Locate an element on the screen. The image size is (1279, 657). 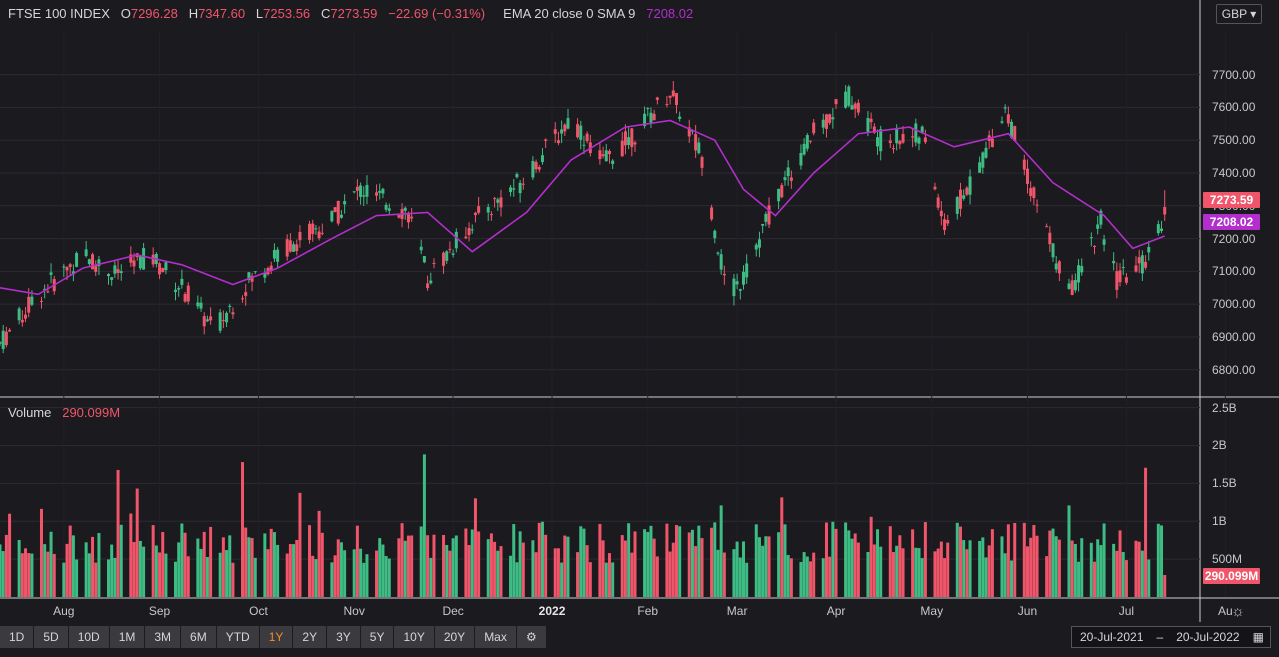
range-button-1d: 1D is located at coordinates (17, 637).